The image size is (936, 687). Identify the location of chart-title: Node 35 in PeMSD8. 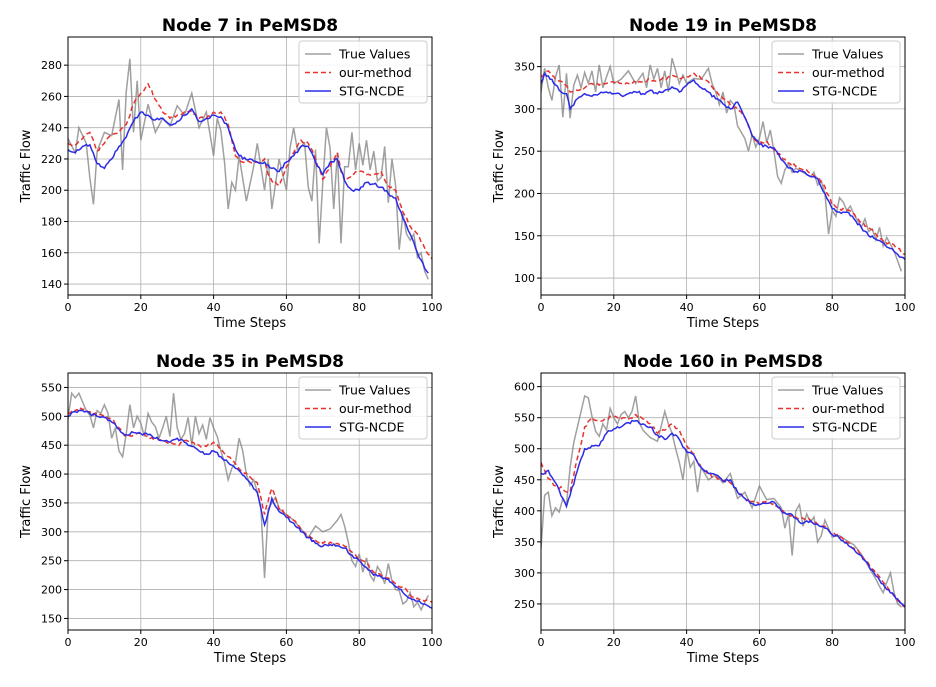
(250, 362).